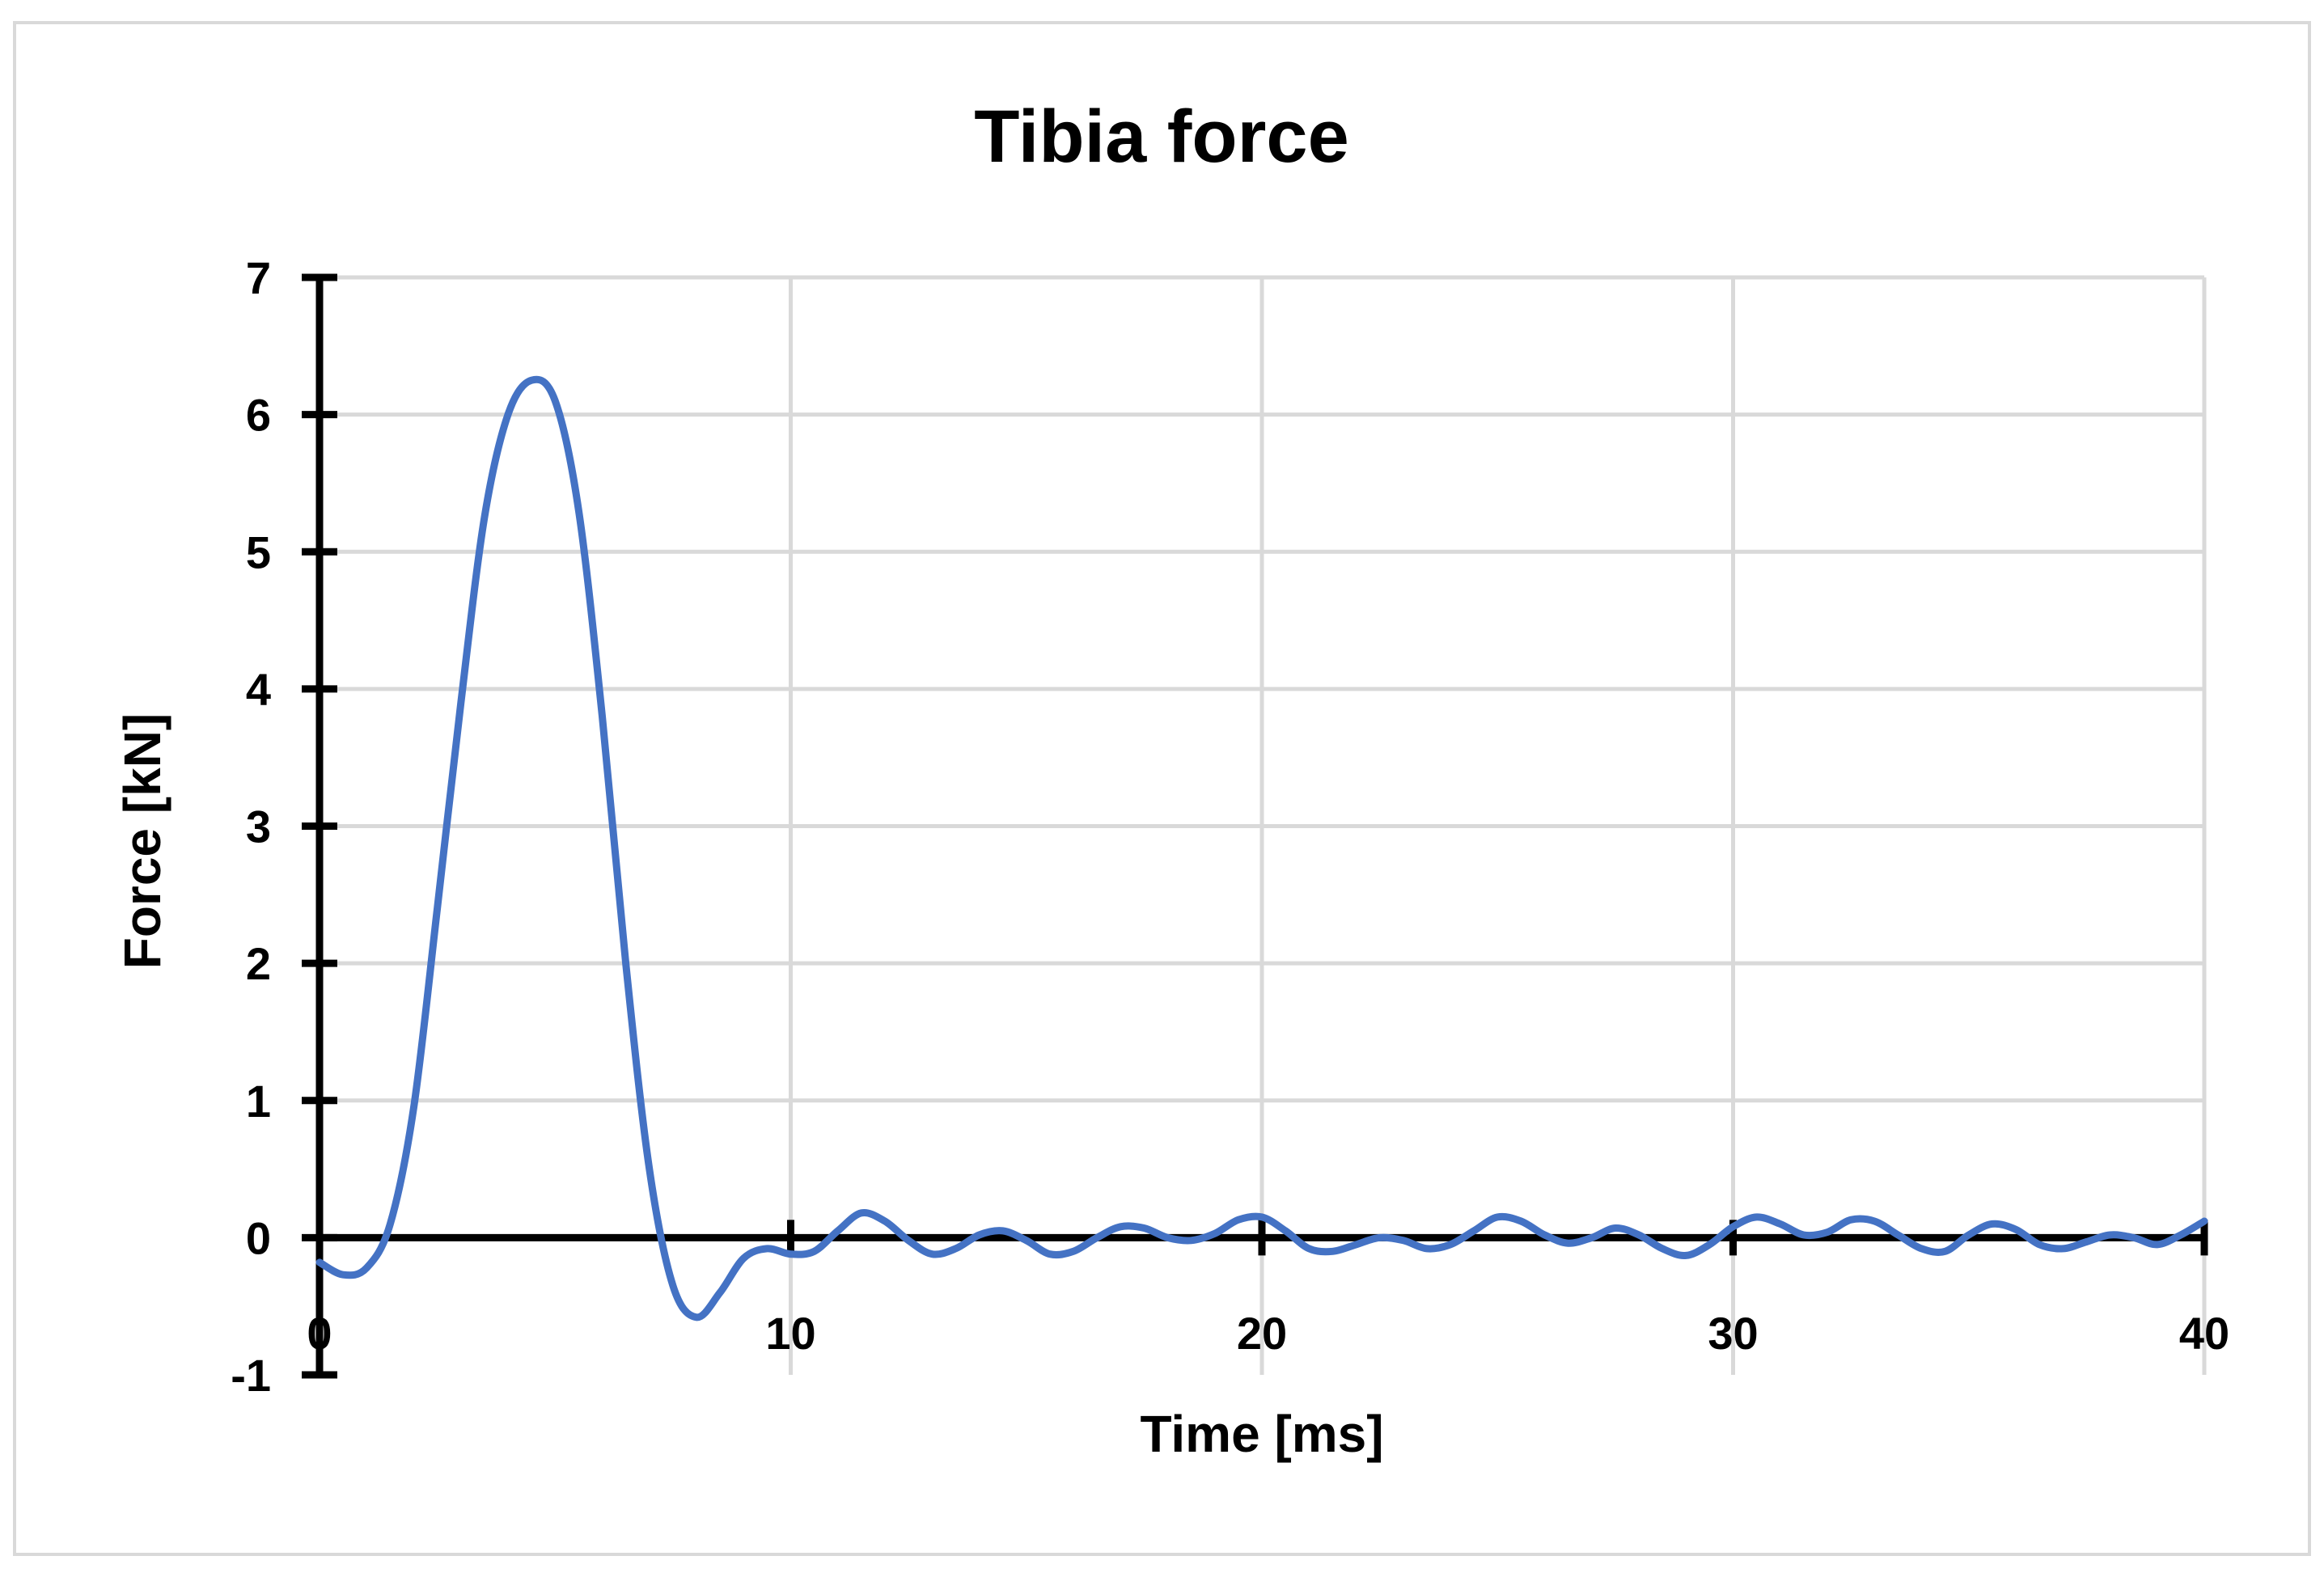 The height and width of the screenshot is (1573, 2324). I want to click on x-tick-label: 20, so click(1262, 1333).